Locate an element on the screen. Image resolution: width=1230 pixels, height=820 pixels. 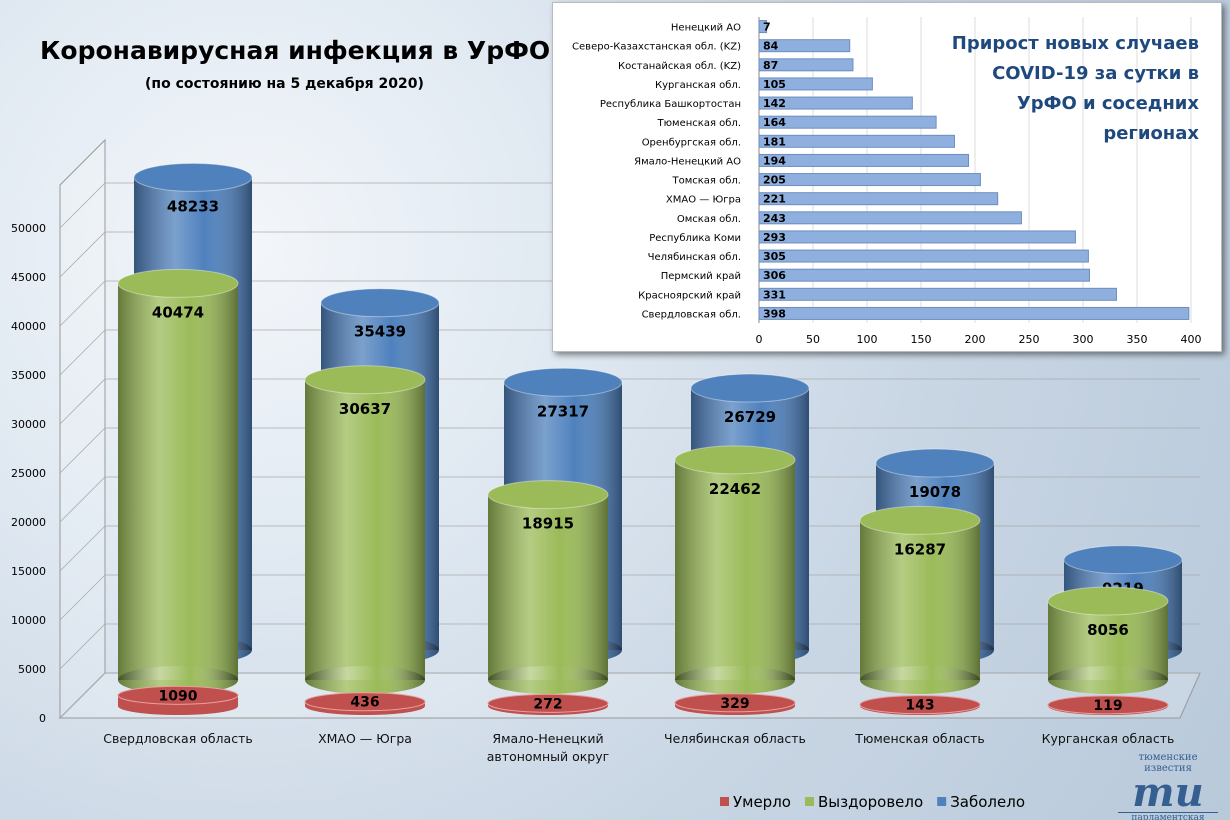
x-tick-label: 0 is located at coordinates (759, 339).